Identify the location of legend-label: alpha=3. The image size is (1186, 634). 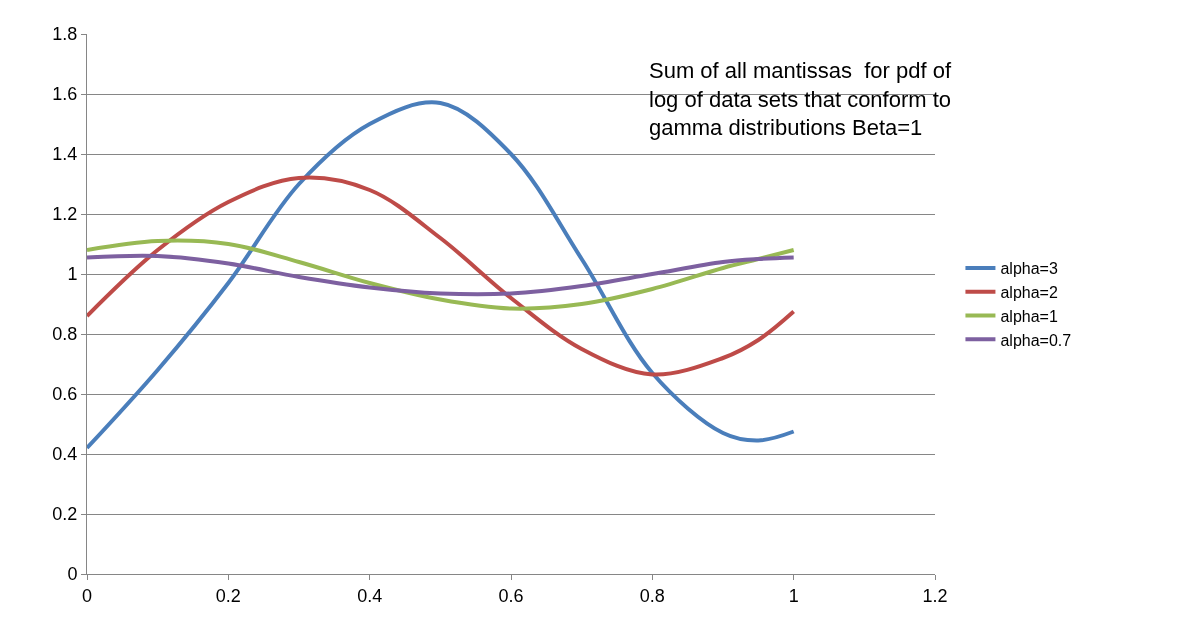
(1029, 269).